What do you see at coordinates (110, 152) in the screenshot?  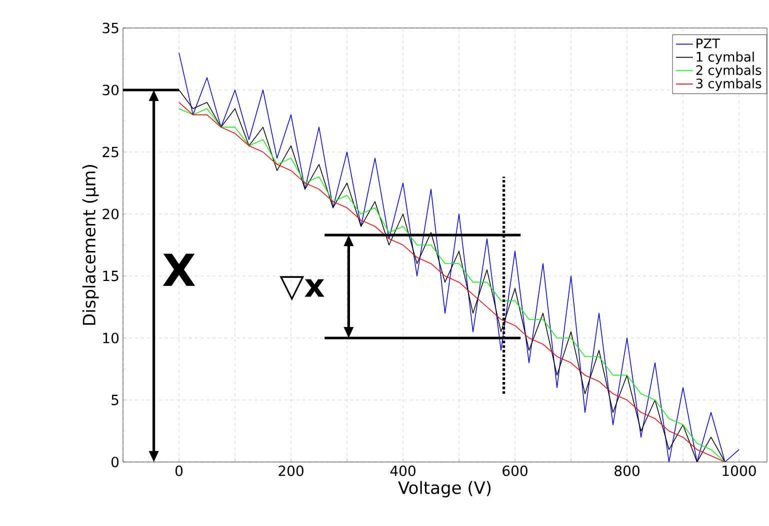 I see `y-tick-label: 25` at bounding box center [110, 152].